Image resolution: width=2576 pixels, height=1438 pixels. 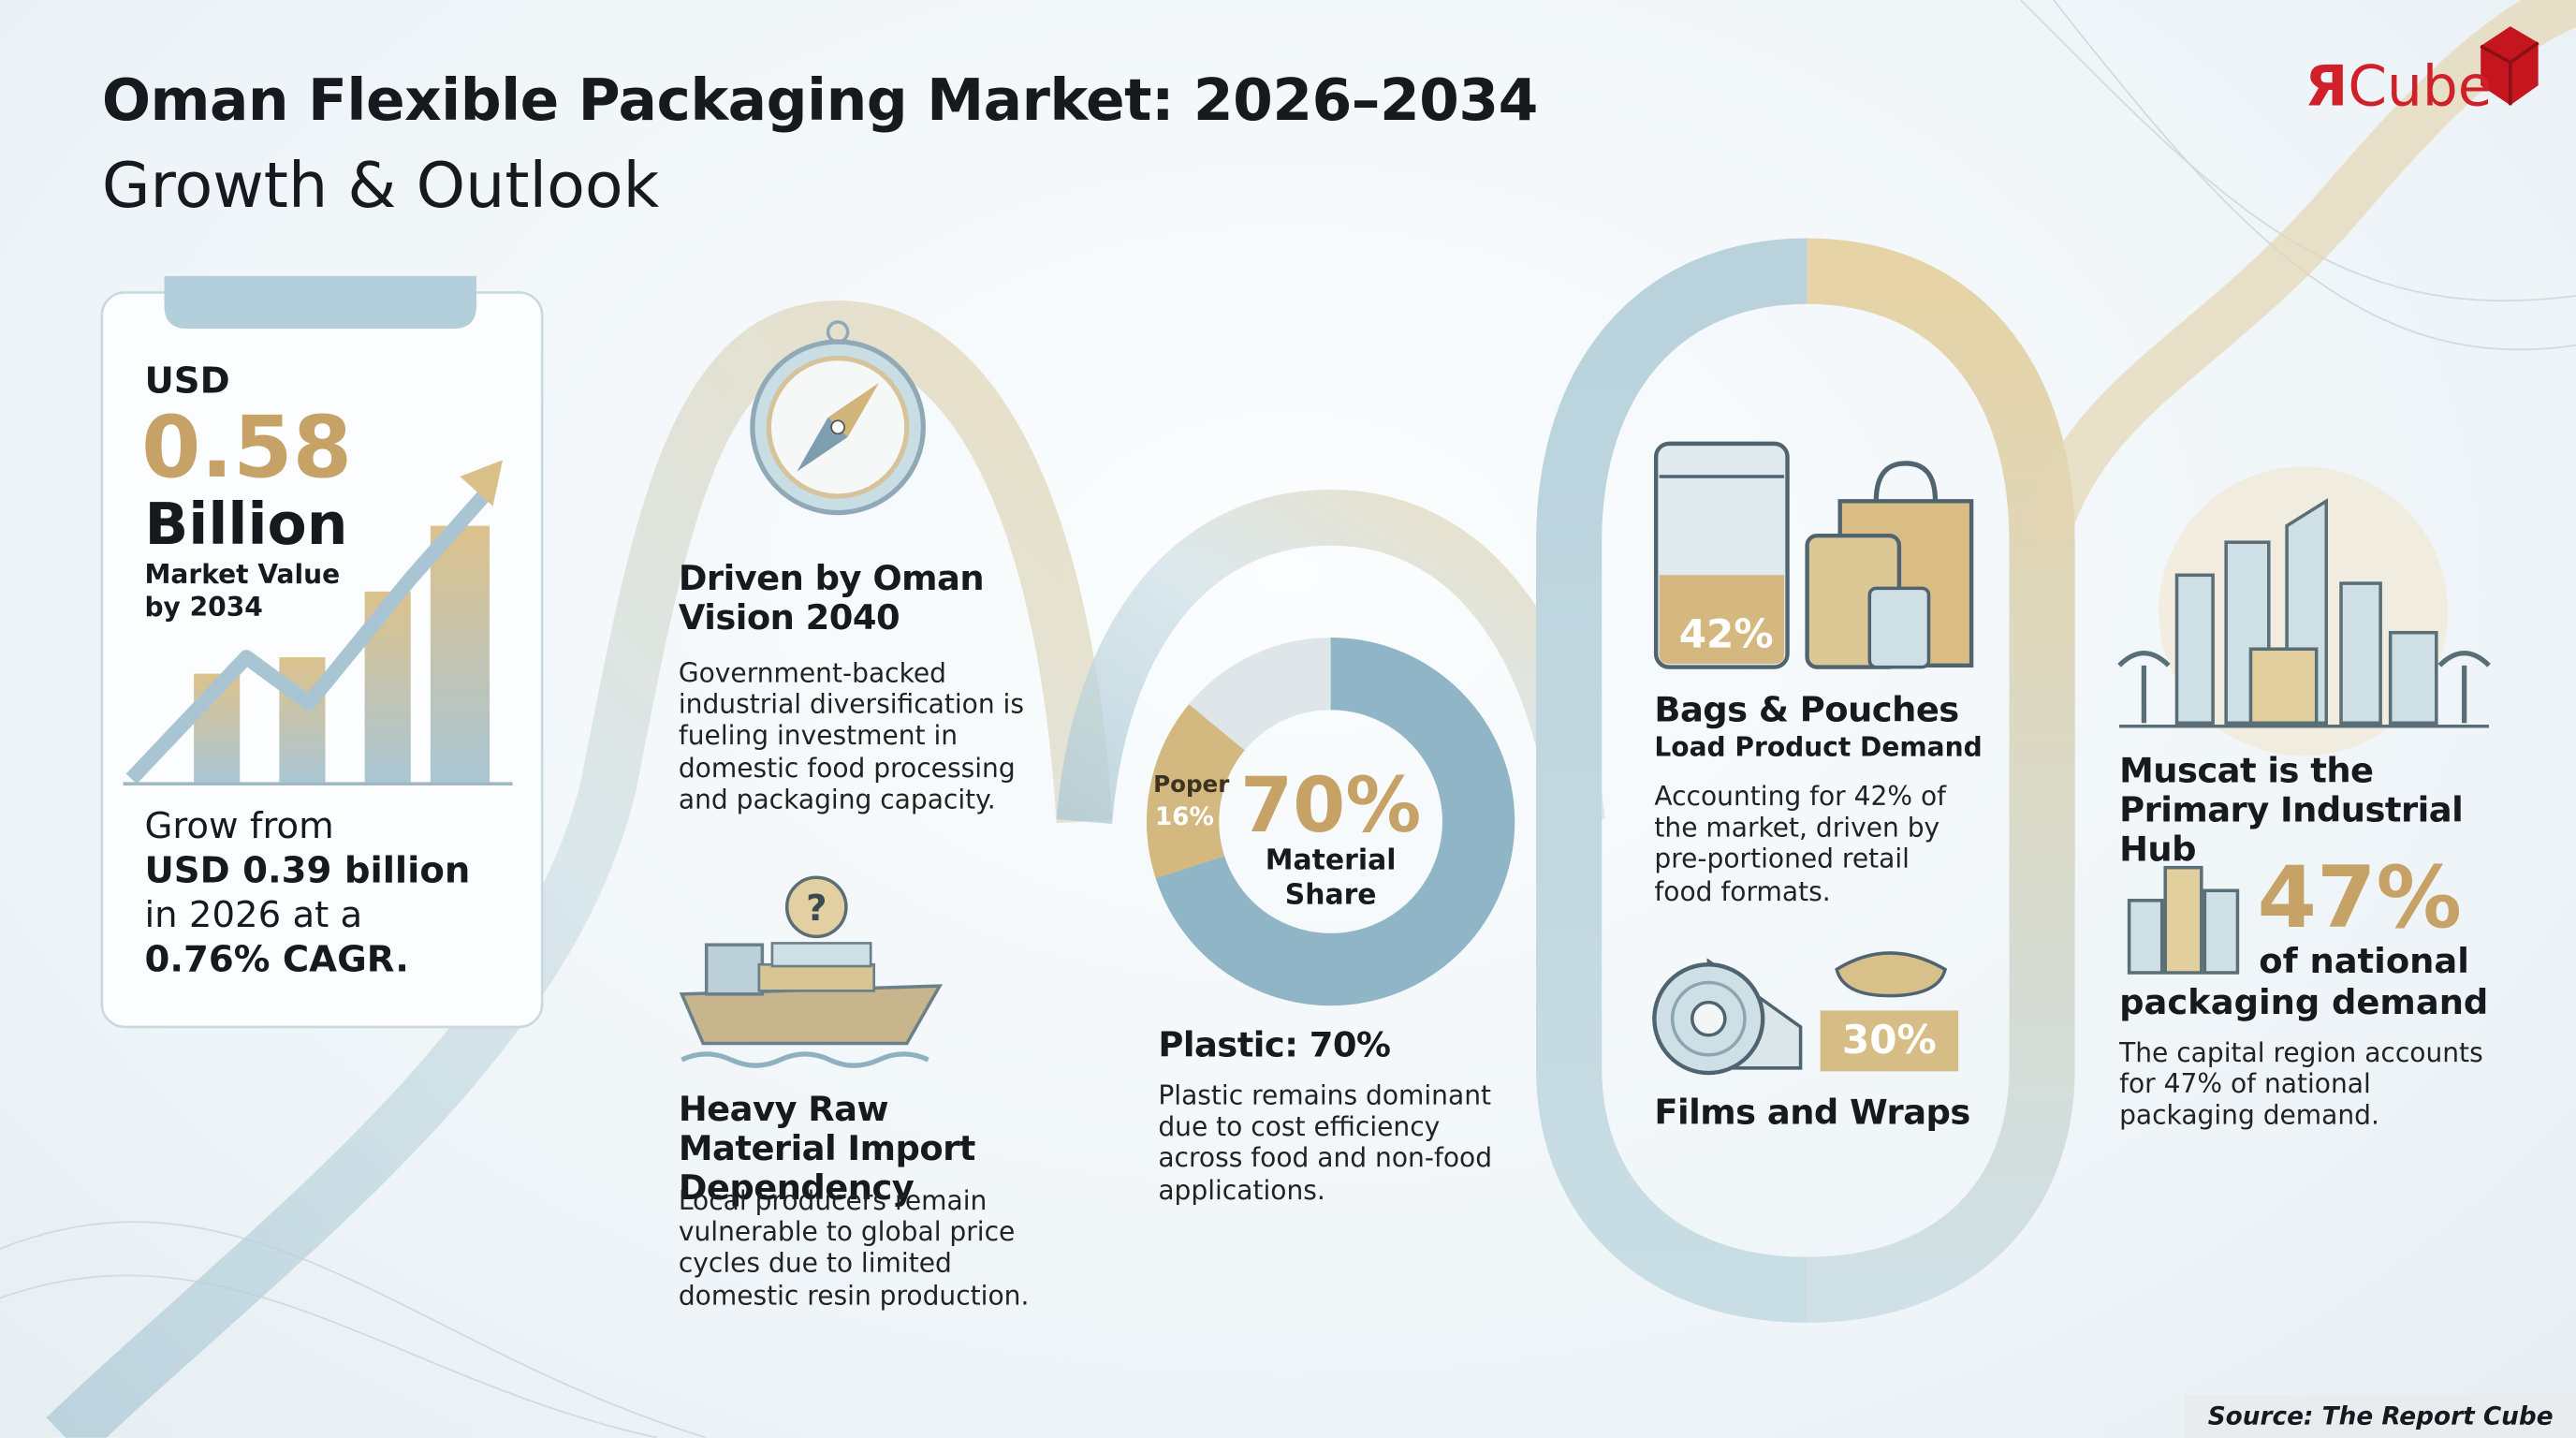 I want to click on card-tab, so click(x=320, y=302).